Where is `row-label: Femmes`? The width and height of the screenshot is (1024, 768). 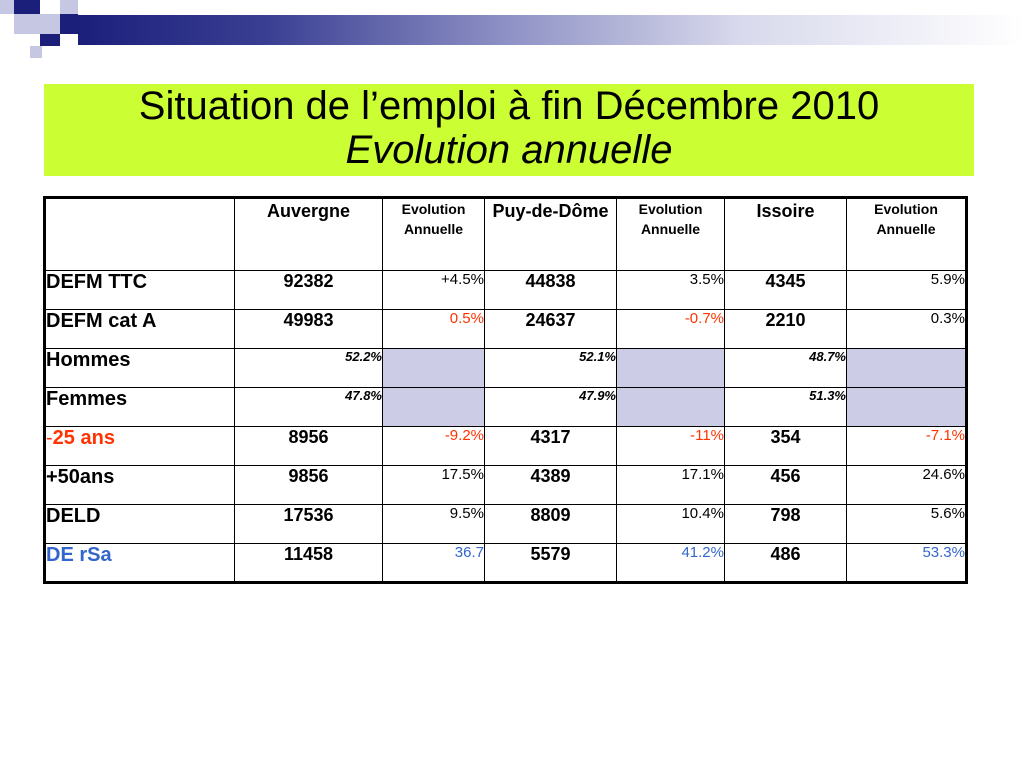 row-label: Femmes is located at coordinates (139, 407).